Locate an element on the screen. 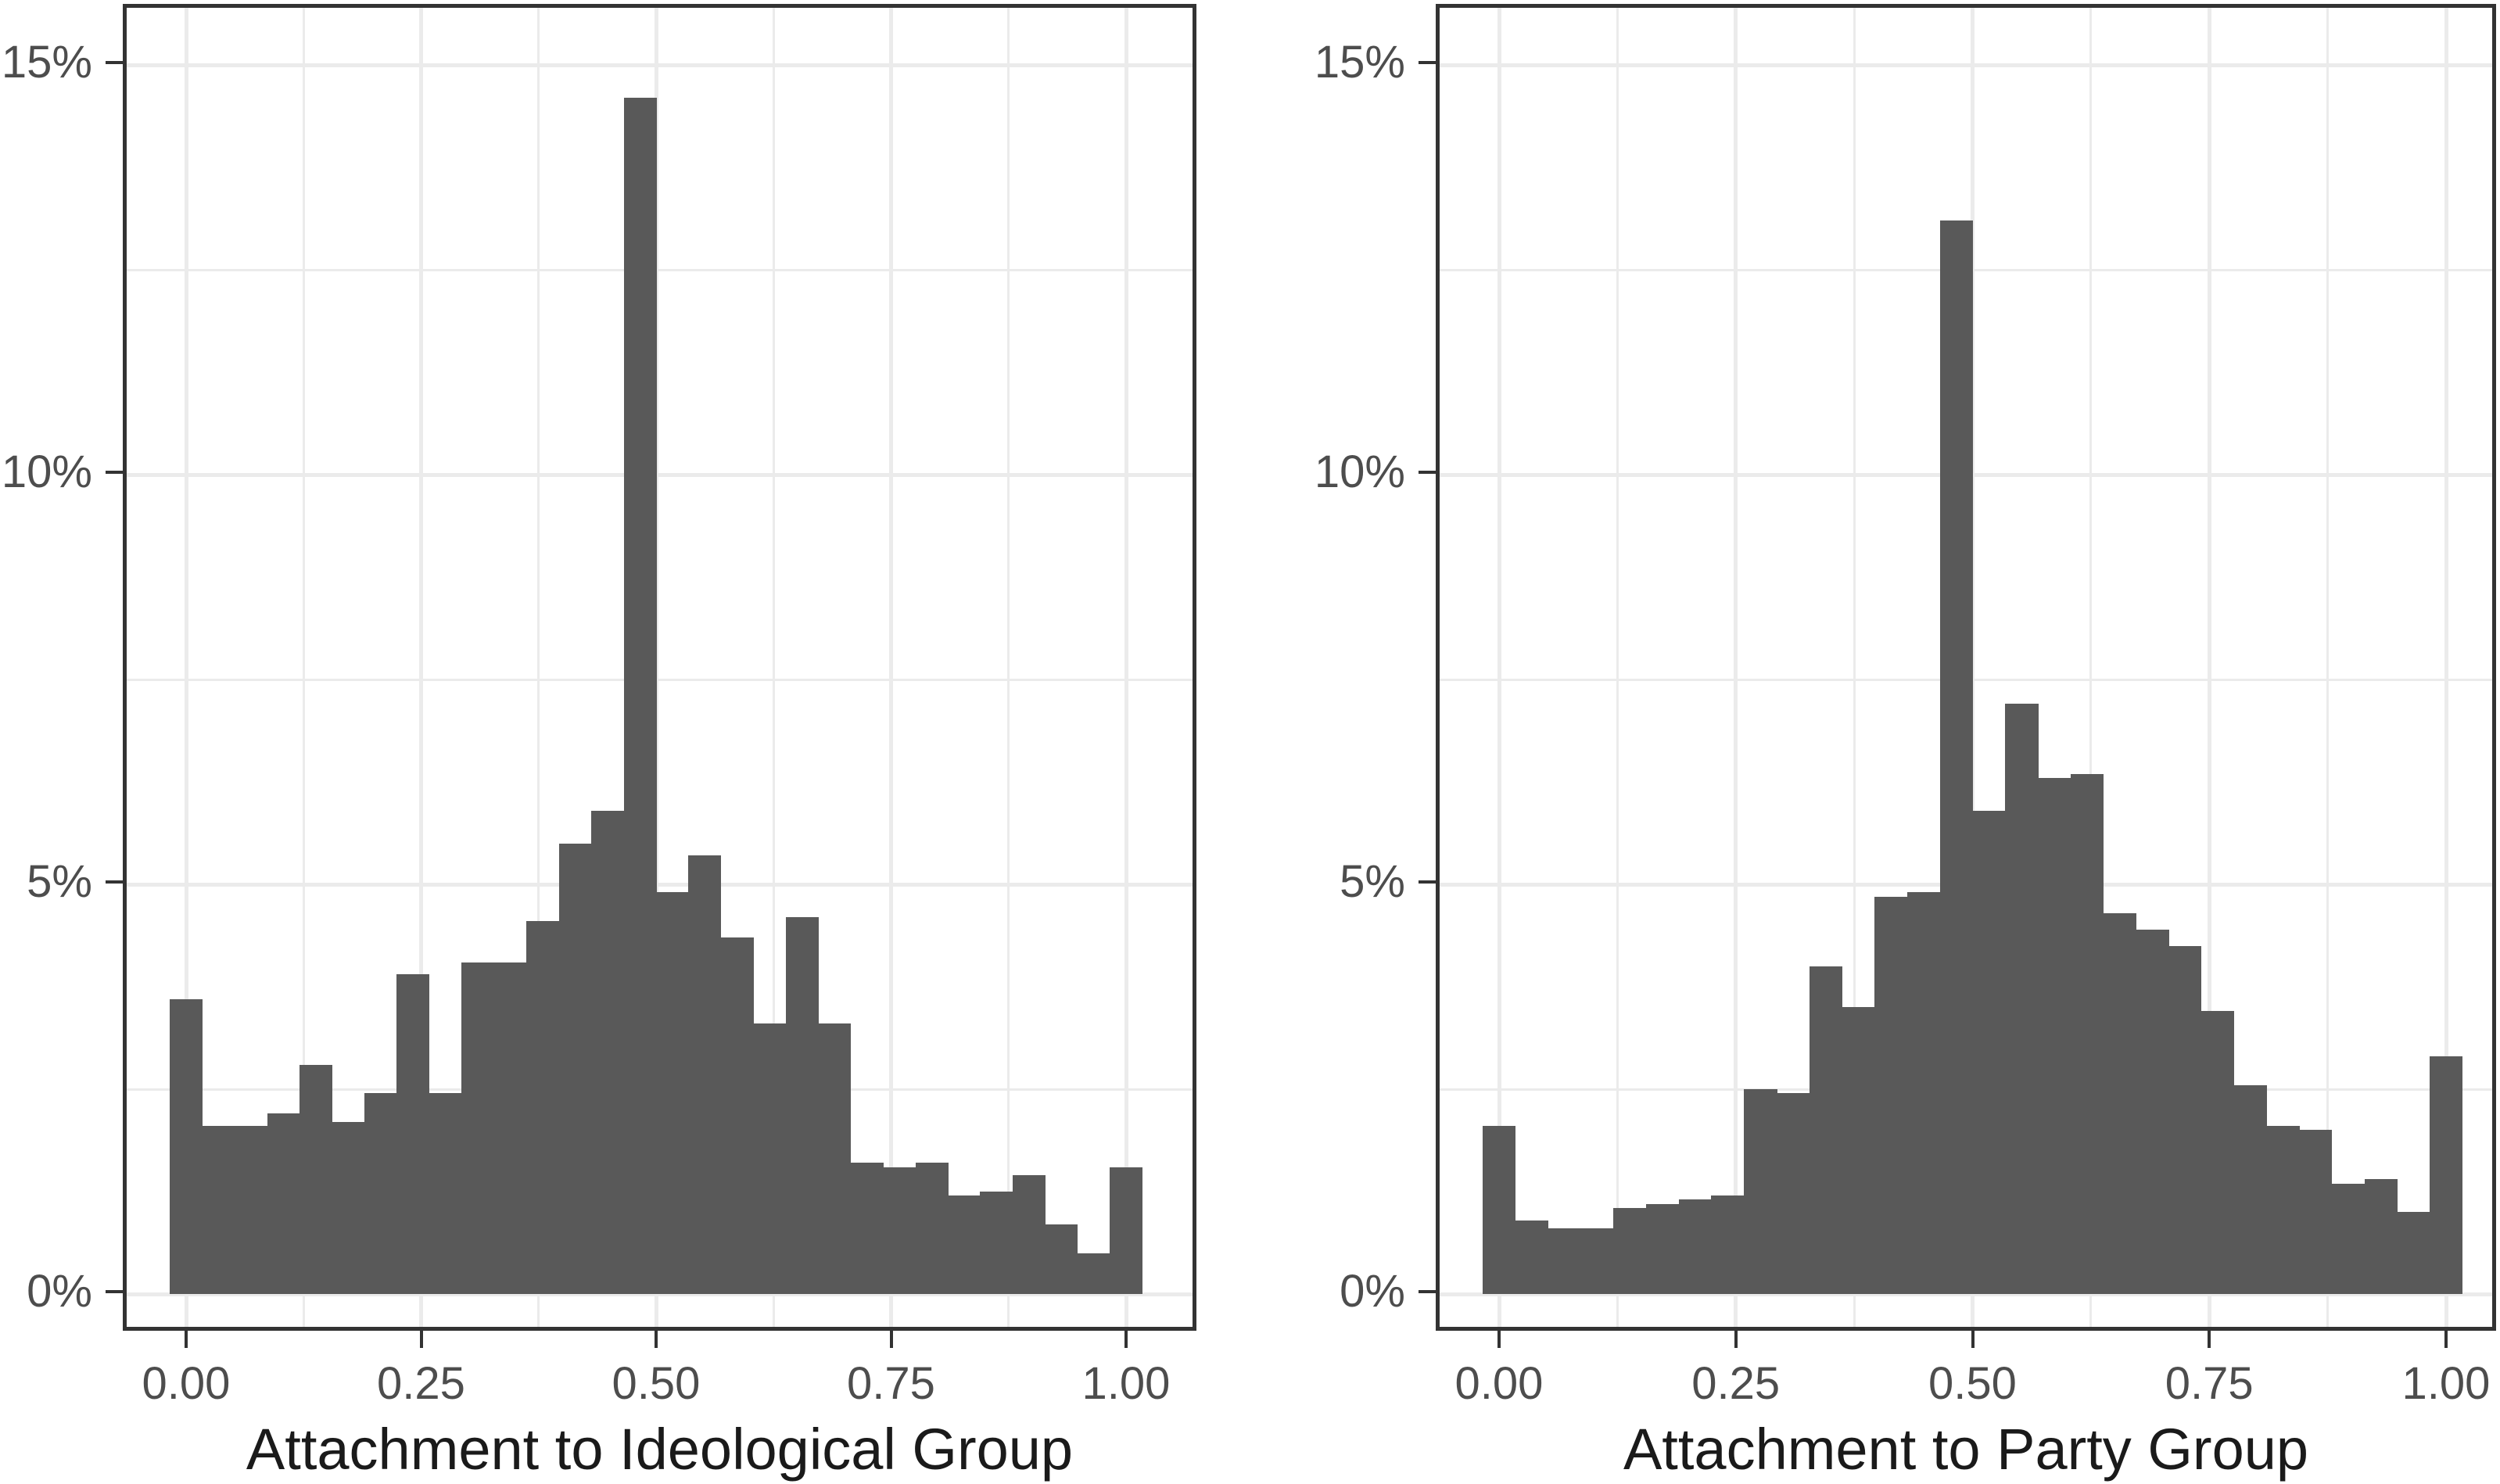 This screenshot has width=2500, height=1484. x-tick-label: 0.25 is located at coordinates (421, 1383).